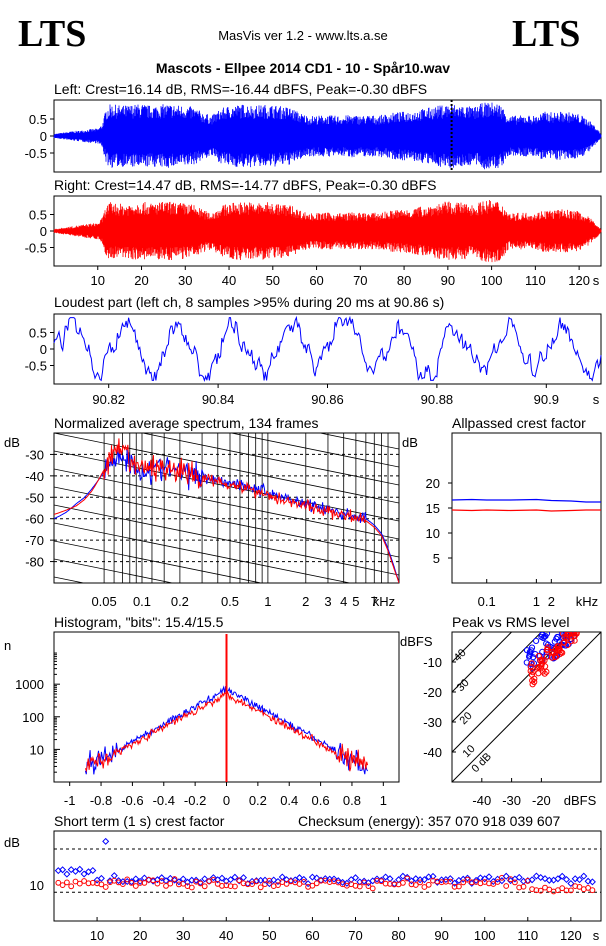 This screenshot has height=946, width=606. I want to click on spectrum-xtick-label: 1, so click(267, 601).